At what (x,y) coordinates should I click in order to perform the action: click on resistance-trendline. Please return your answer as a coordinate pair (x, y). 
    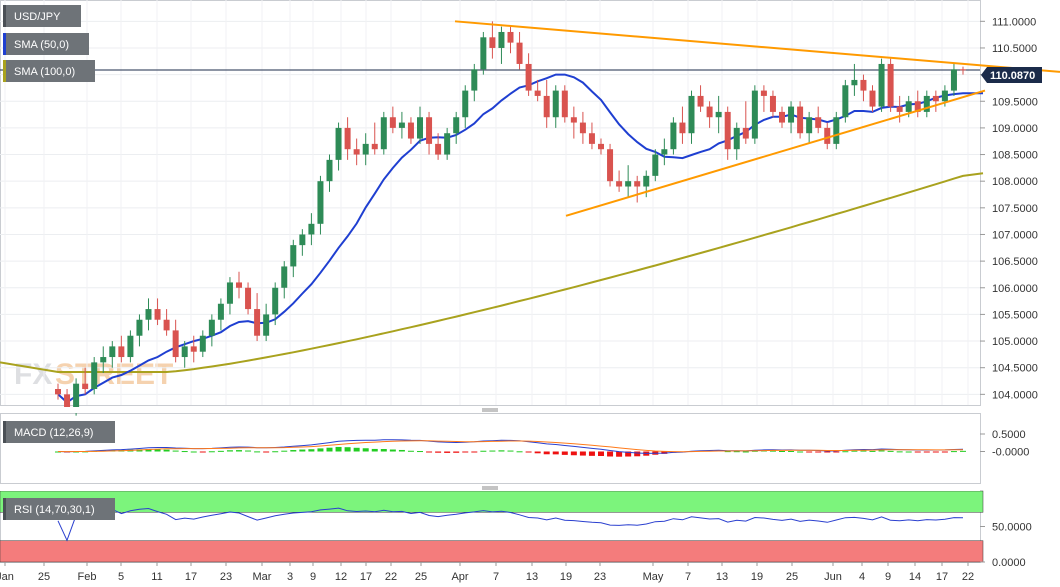
    Looking at the image, I should click on (757, 46).